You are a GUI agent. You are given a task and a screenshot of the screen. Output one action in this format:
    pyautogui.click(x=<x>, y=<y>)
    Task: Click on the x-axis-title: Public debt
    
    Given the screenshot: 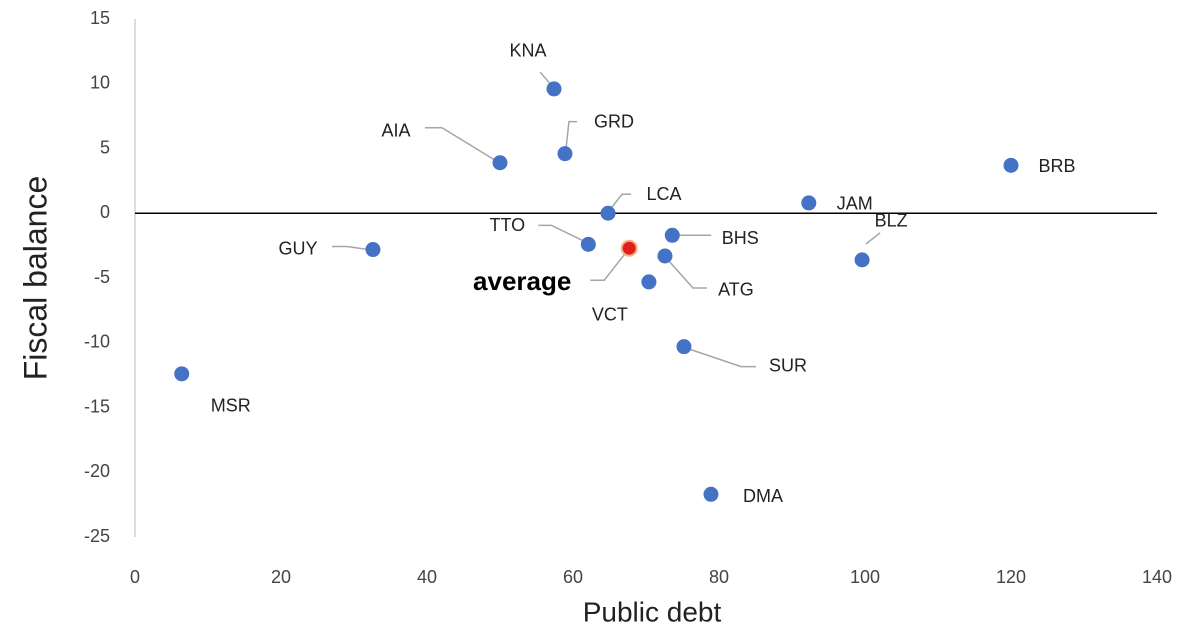 What is the action you would take?
    pyautogui.click(x=652, y=611)
    